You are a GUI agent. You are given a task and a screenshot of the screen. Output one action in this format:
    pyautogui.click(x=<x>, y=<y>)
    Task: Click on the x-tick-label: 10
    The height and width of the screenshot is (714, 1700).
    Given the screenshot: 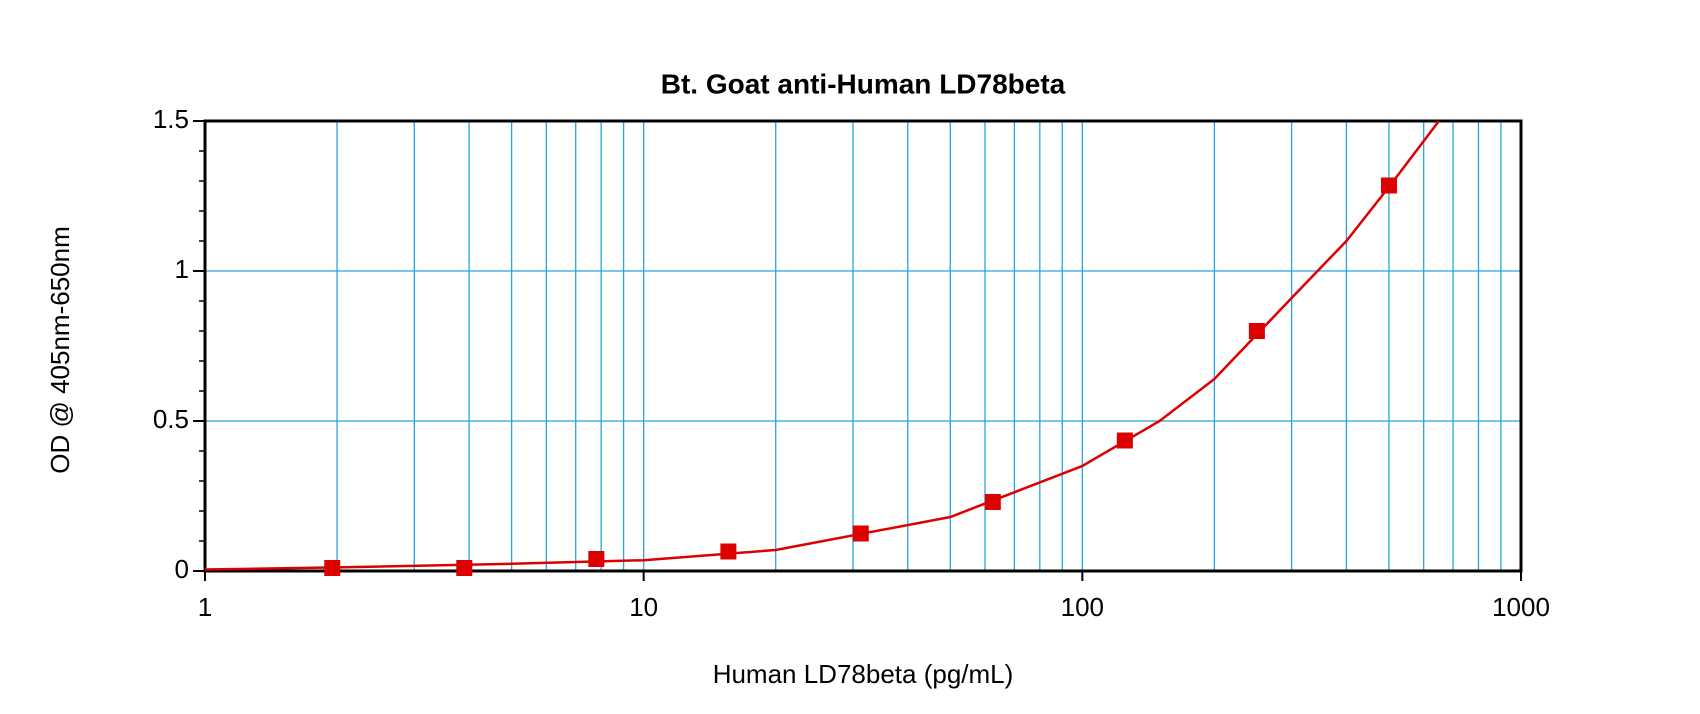 What is the action you would take?
    pyautogui.click(x=643, y=607)
    